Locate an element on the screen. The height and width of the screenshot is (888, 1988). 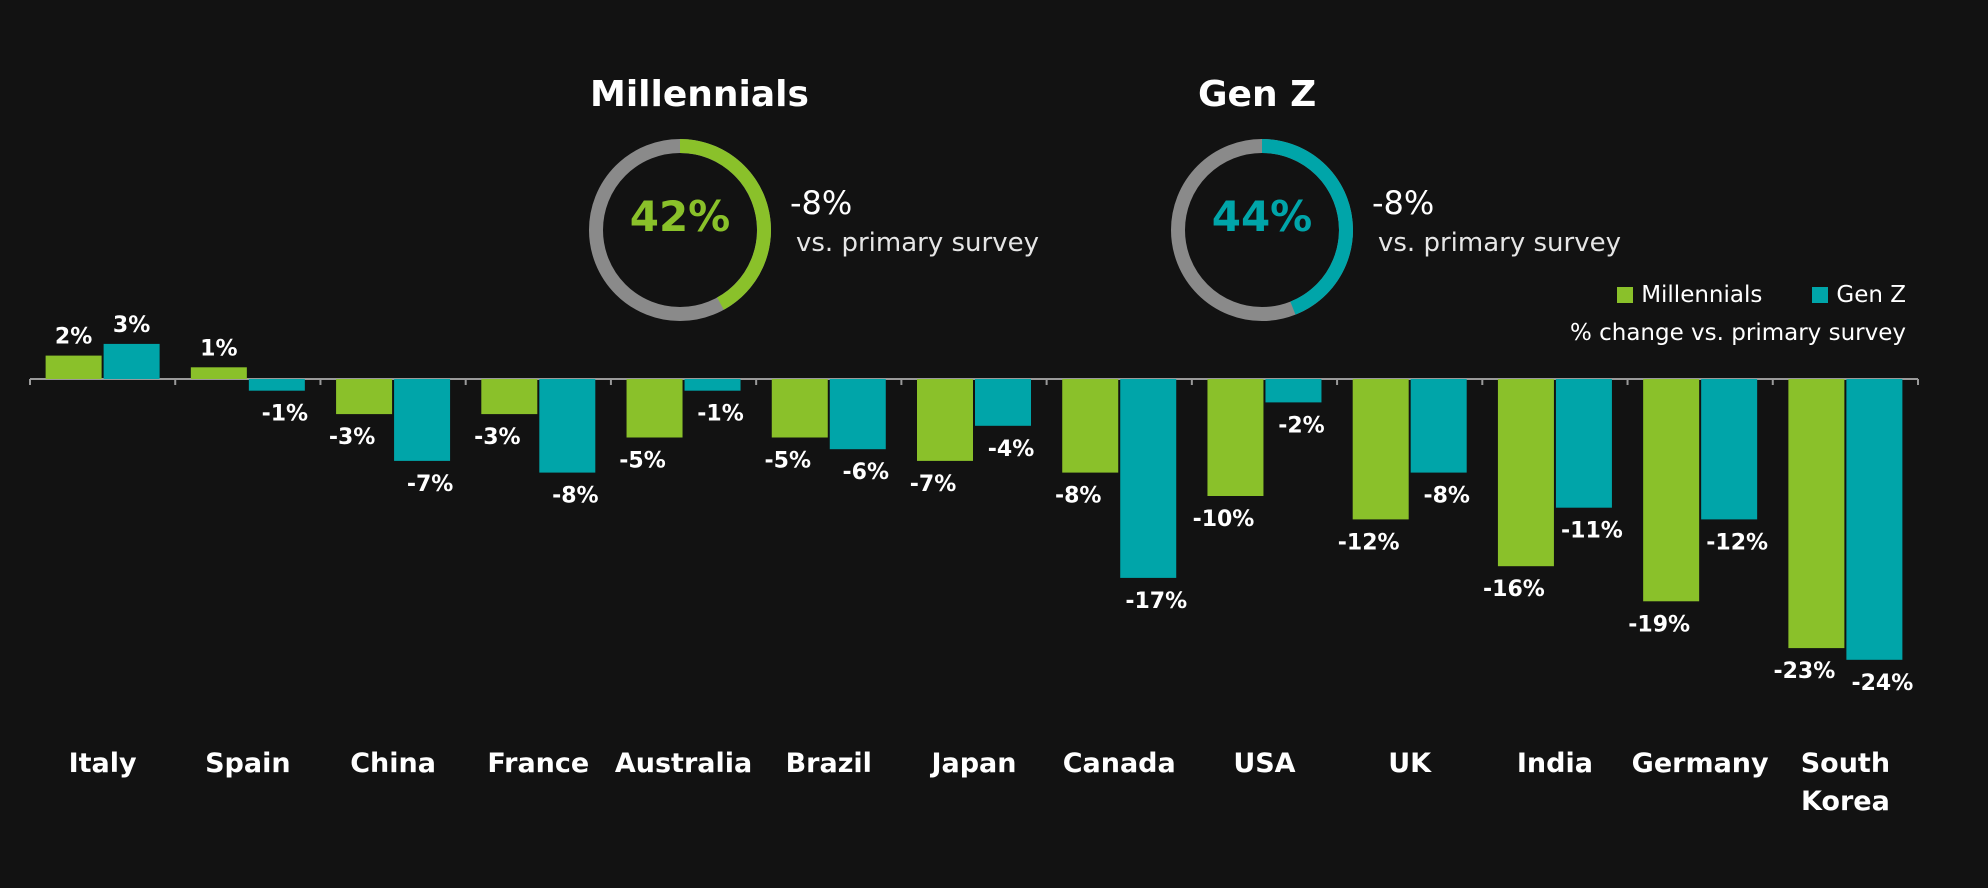
bar-value-label: 2% is located at coordinates (73, 337).